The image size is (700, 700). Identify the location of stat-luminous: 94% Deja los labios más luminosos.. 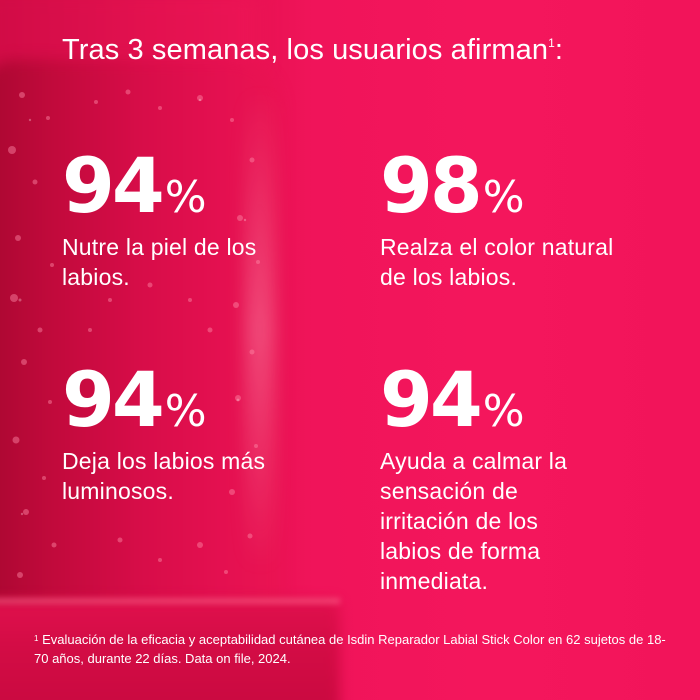
(187, 434).